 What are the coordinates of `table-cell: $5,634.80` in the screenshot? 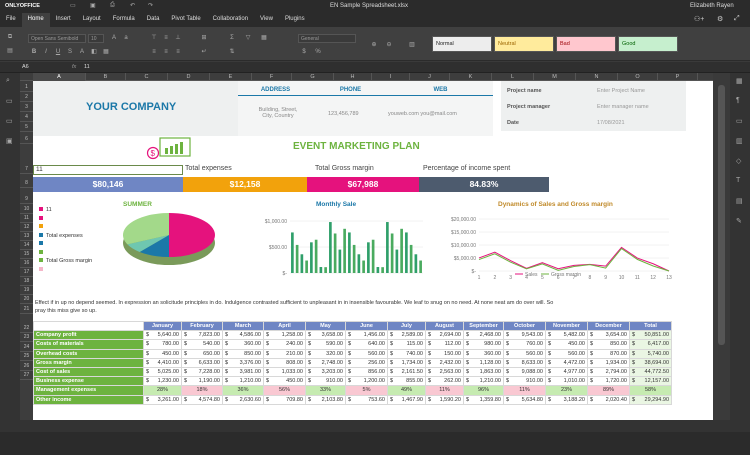 It's located at (524, 399).